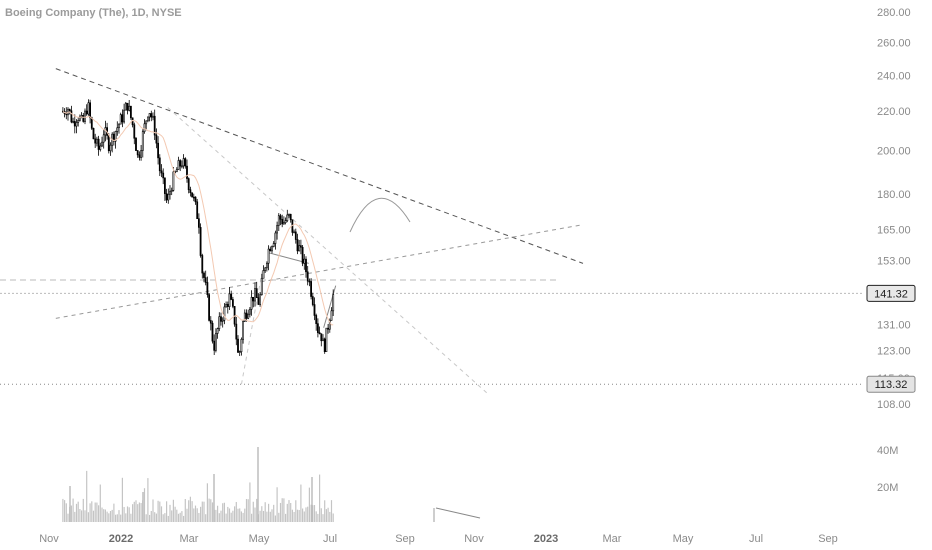 This screenshot has height=550, width=932. I want to click on price-badge, so click(891, 293).